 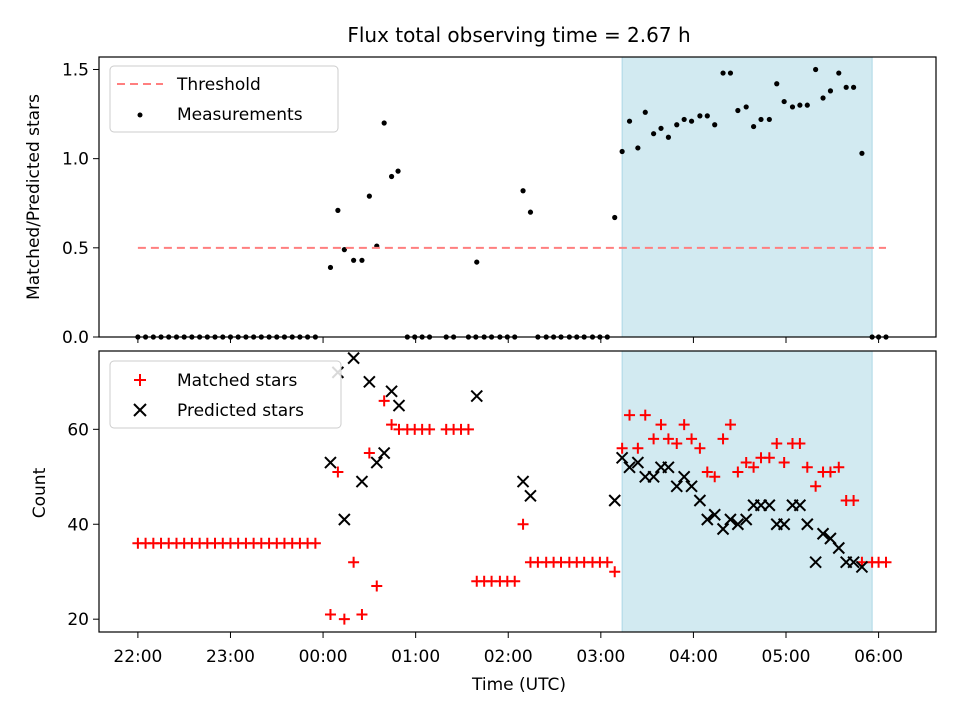 I want to click on legend-matched-swatch, so click(x=140, y=380).